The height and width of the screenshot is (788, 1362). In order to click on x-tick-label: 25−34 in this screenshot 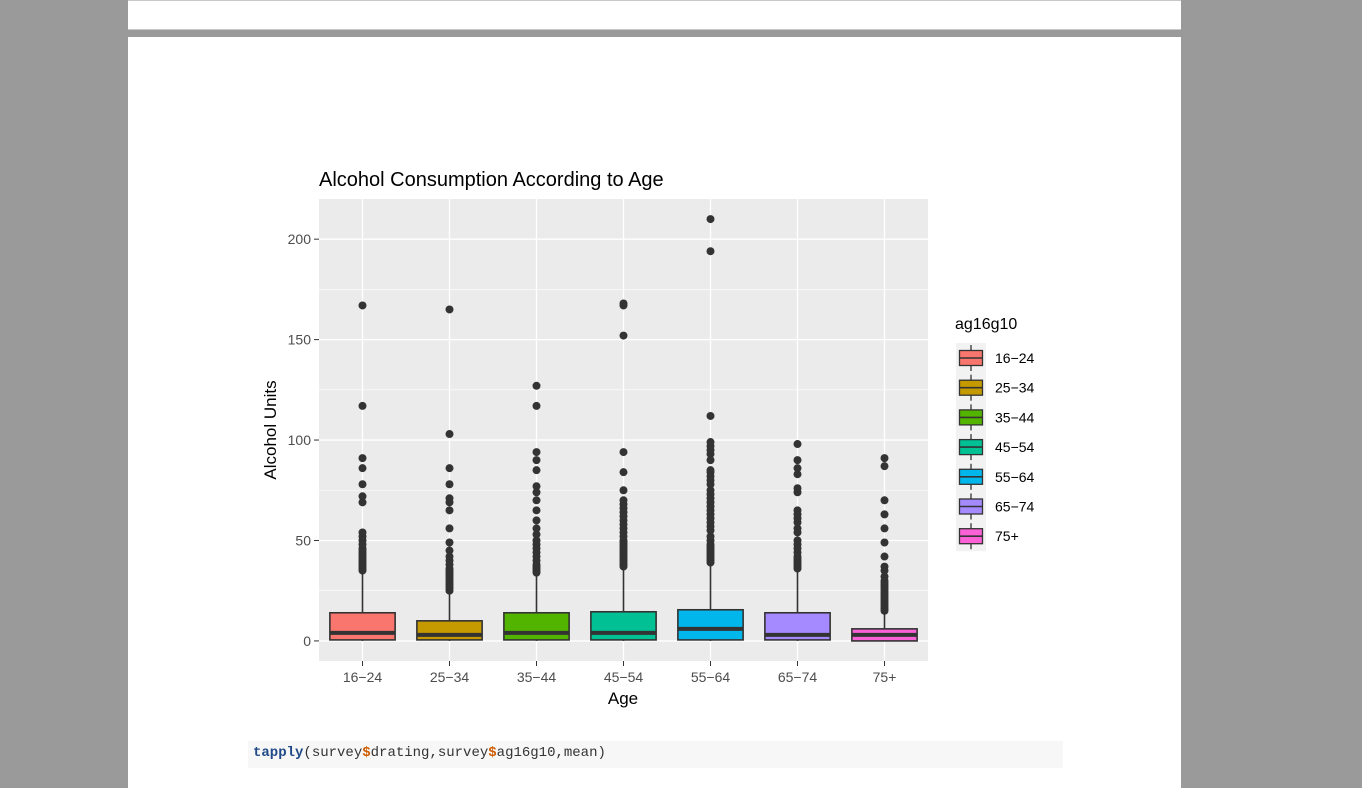, I will do `click(450, 677)`.